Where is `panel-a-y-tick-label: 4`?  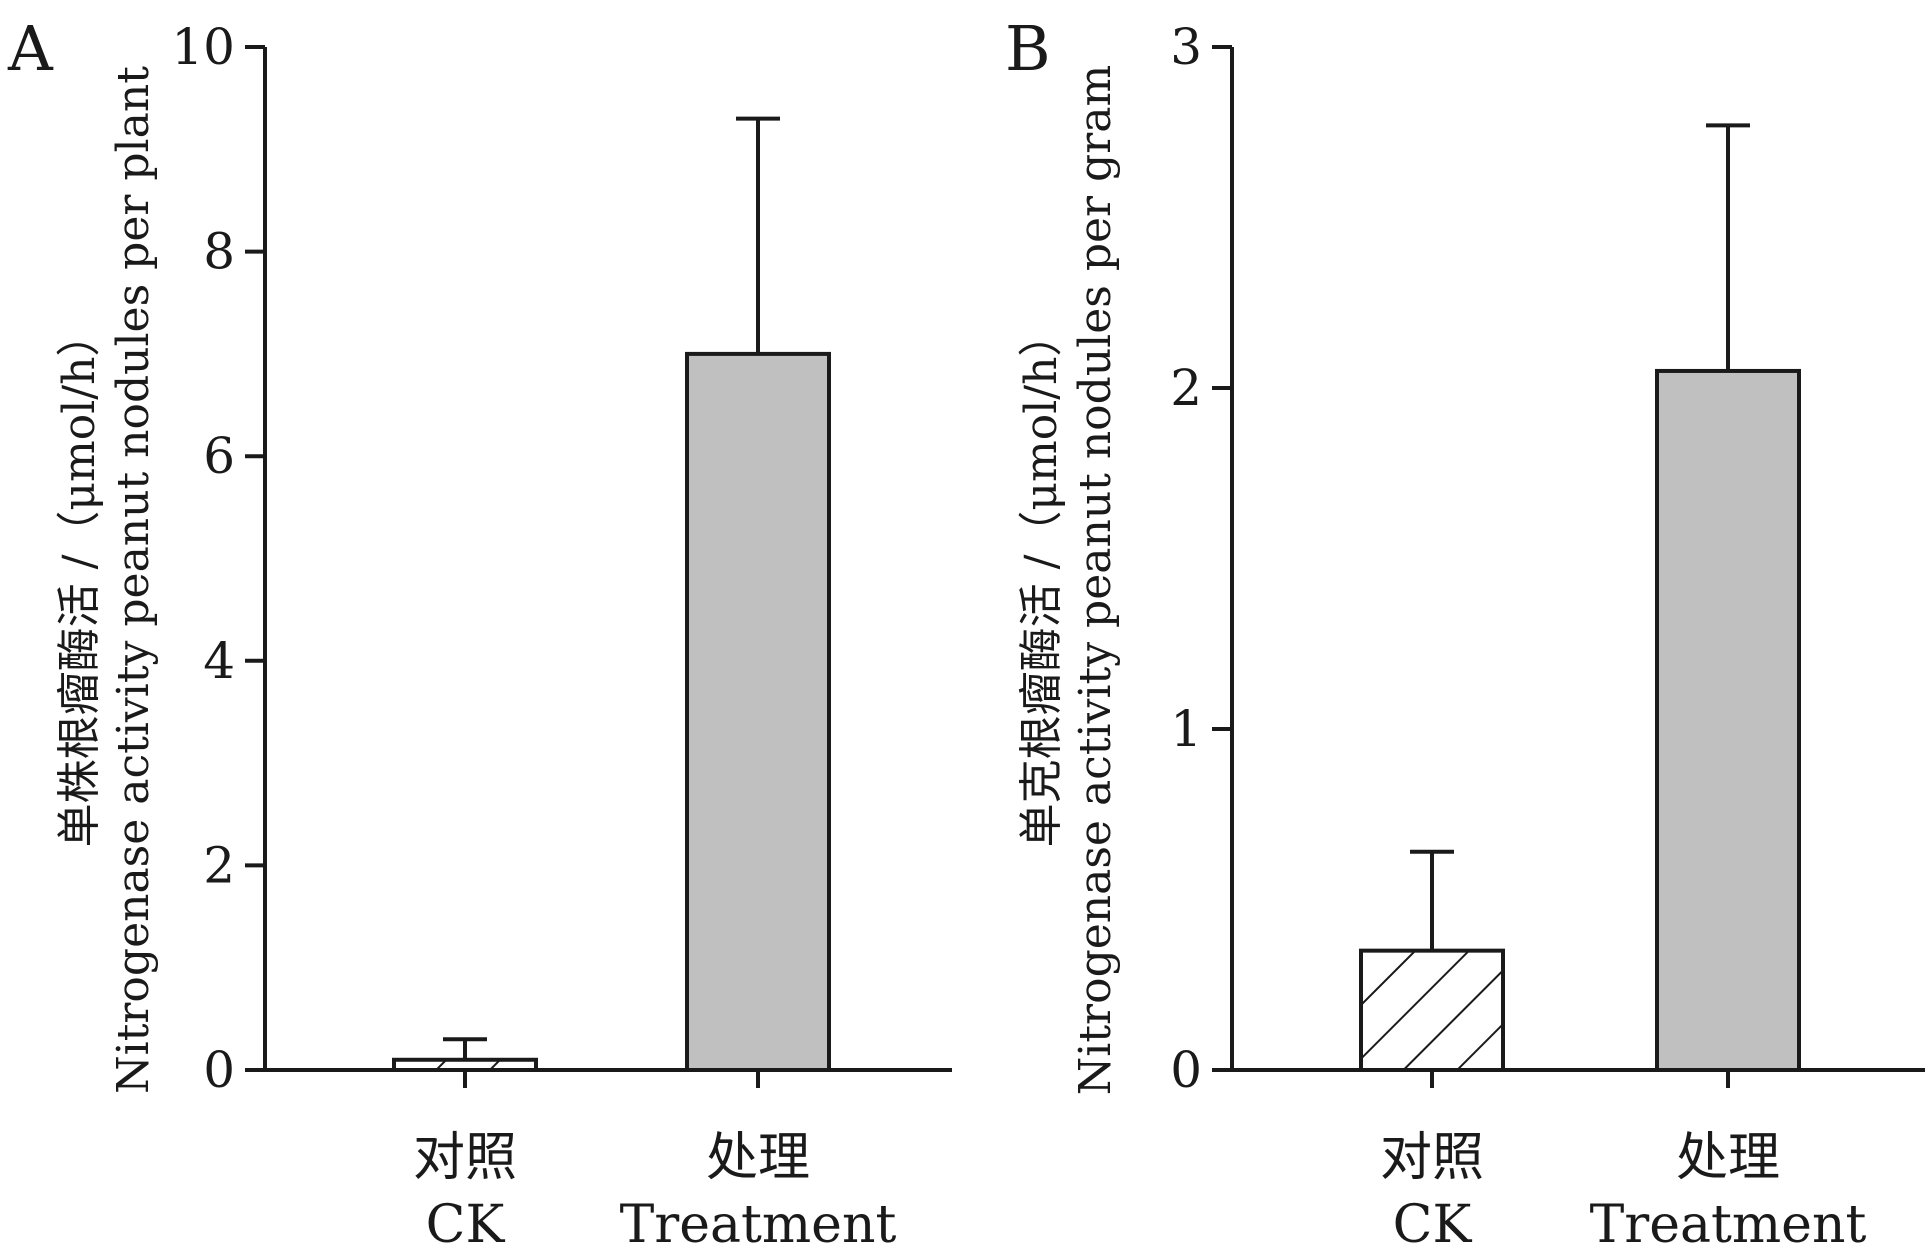
panel-a-y-tick-label: 4 is located at coordinates (219, 661).